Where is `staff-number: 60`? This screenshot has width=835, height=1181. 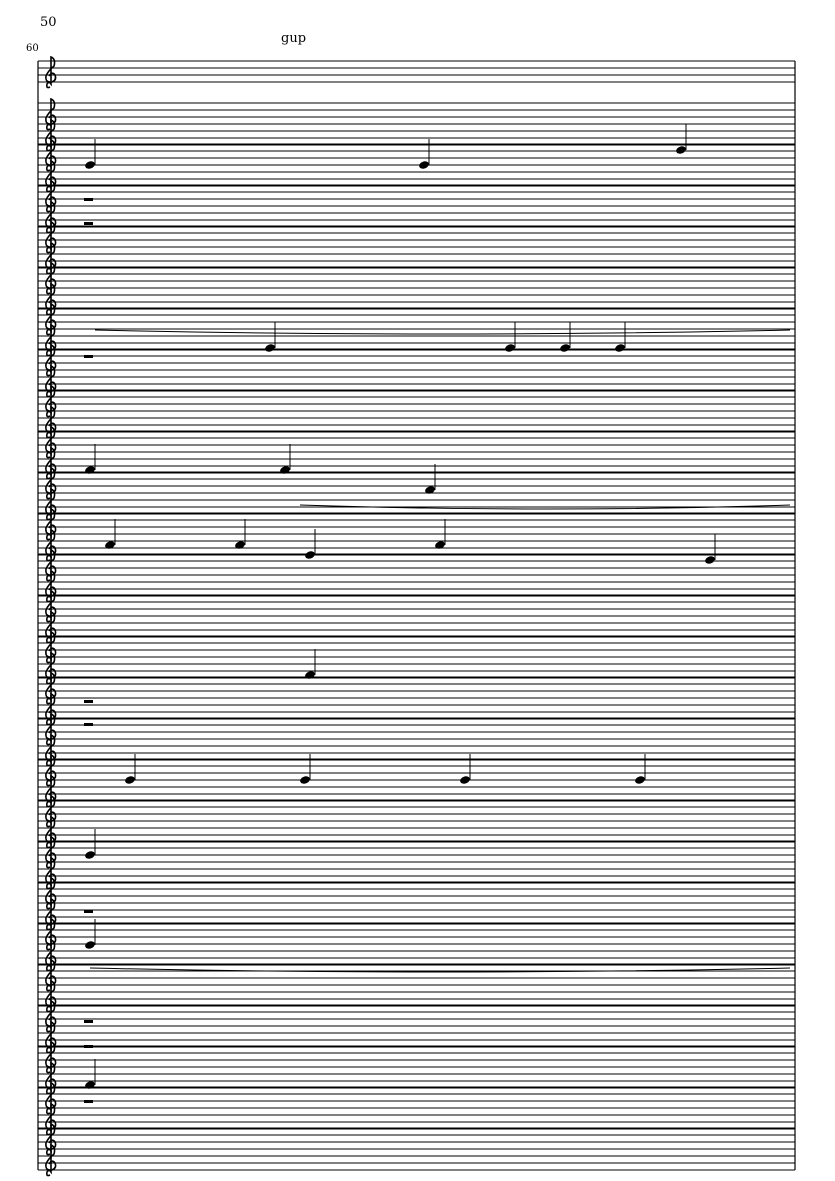 staff-number: 60 is located at coordinates (32, 48).